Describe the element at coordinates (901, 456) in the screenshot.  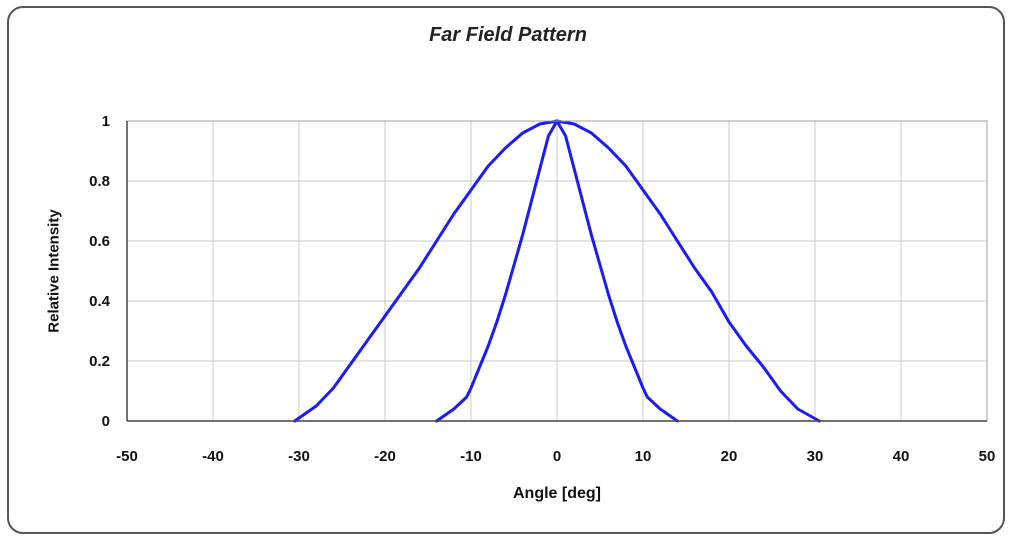
I see `x-tick-label: 40` at that location.